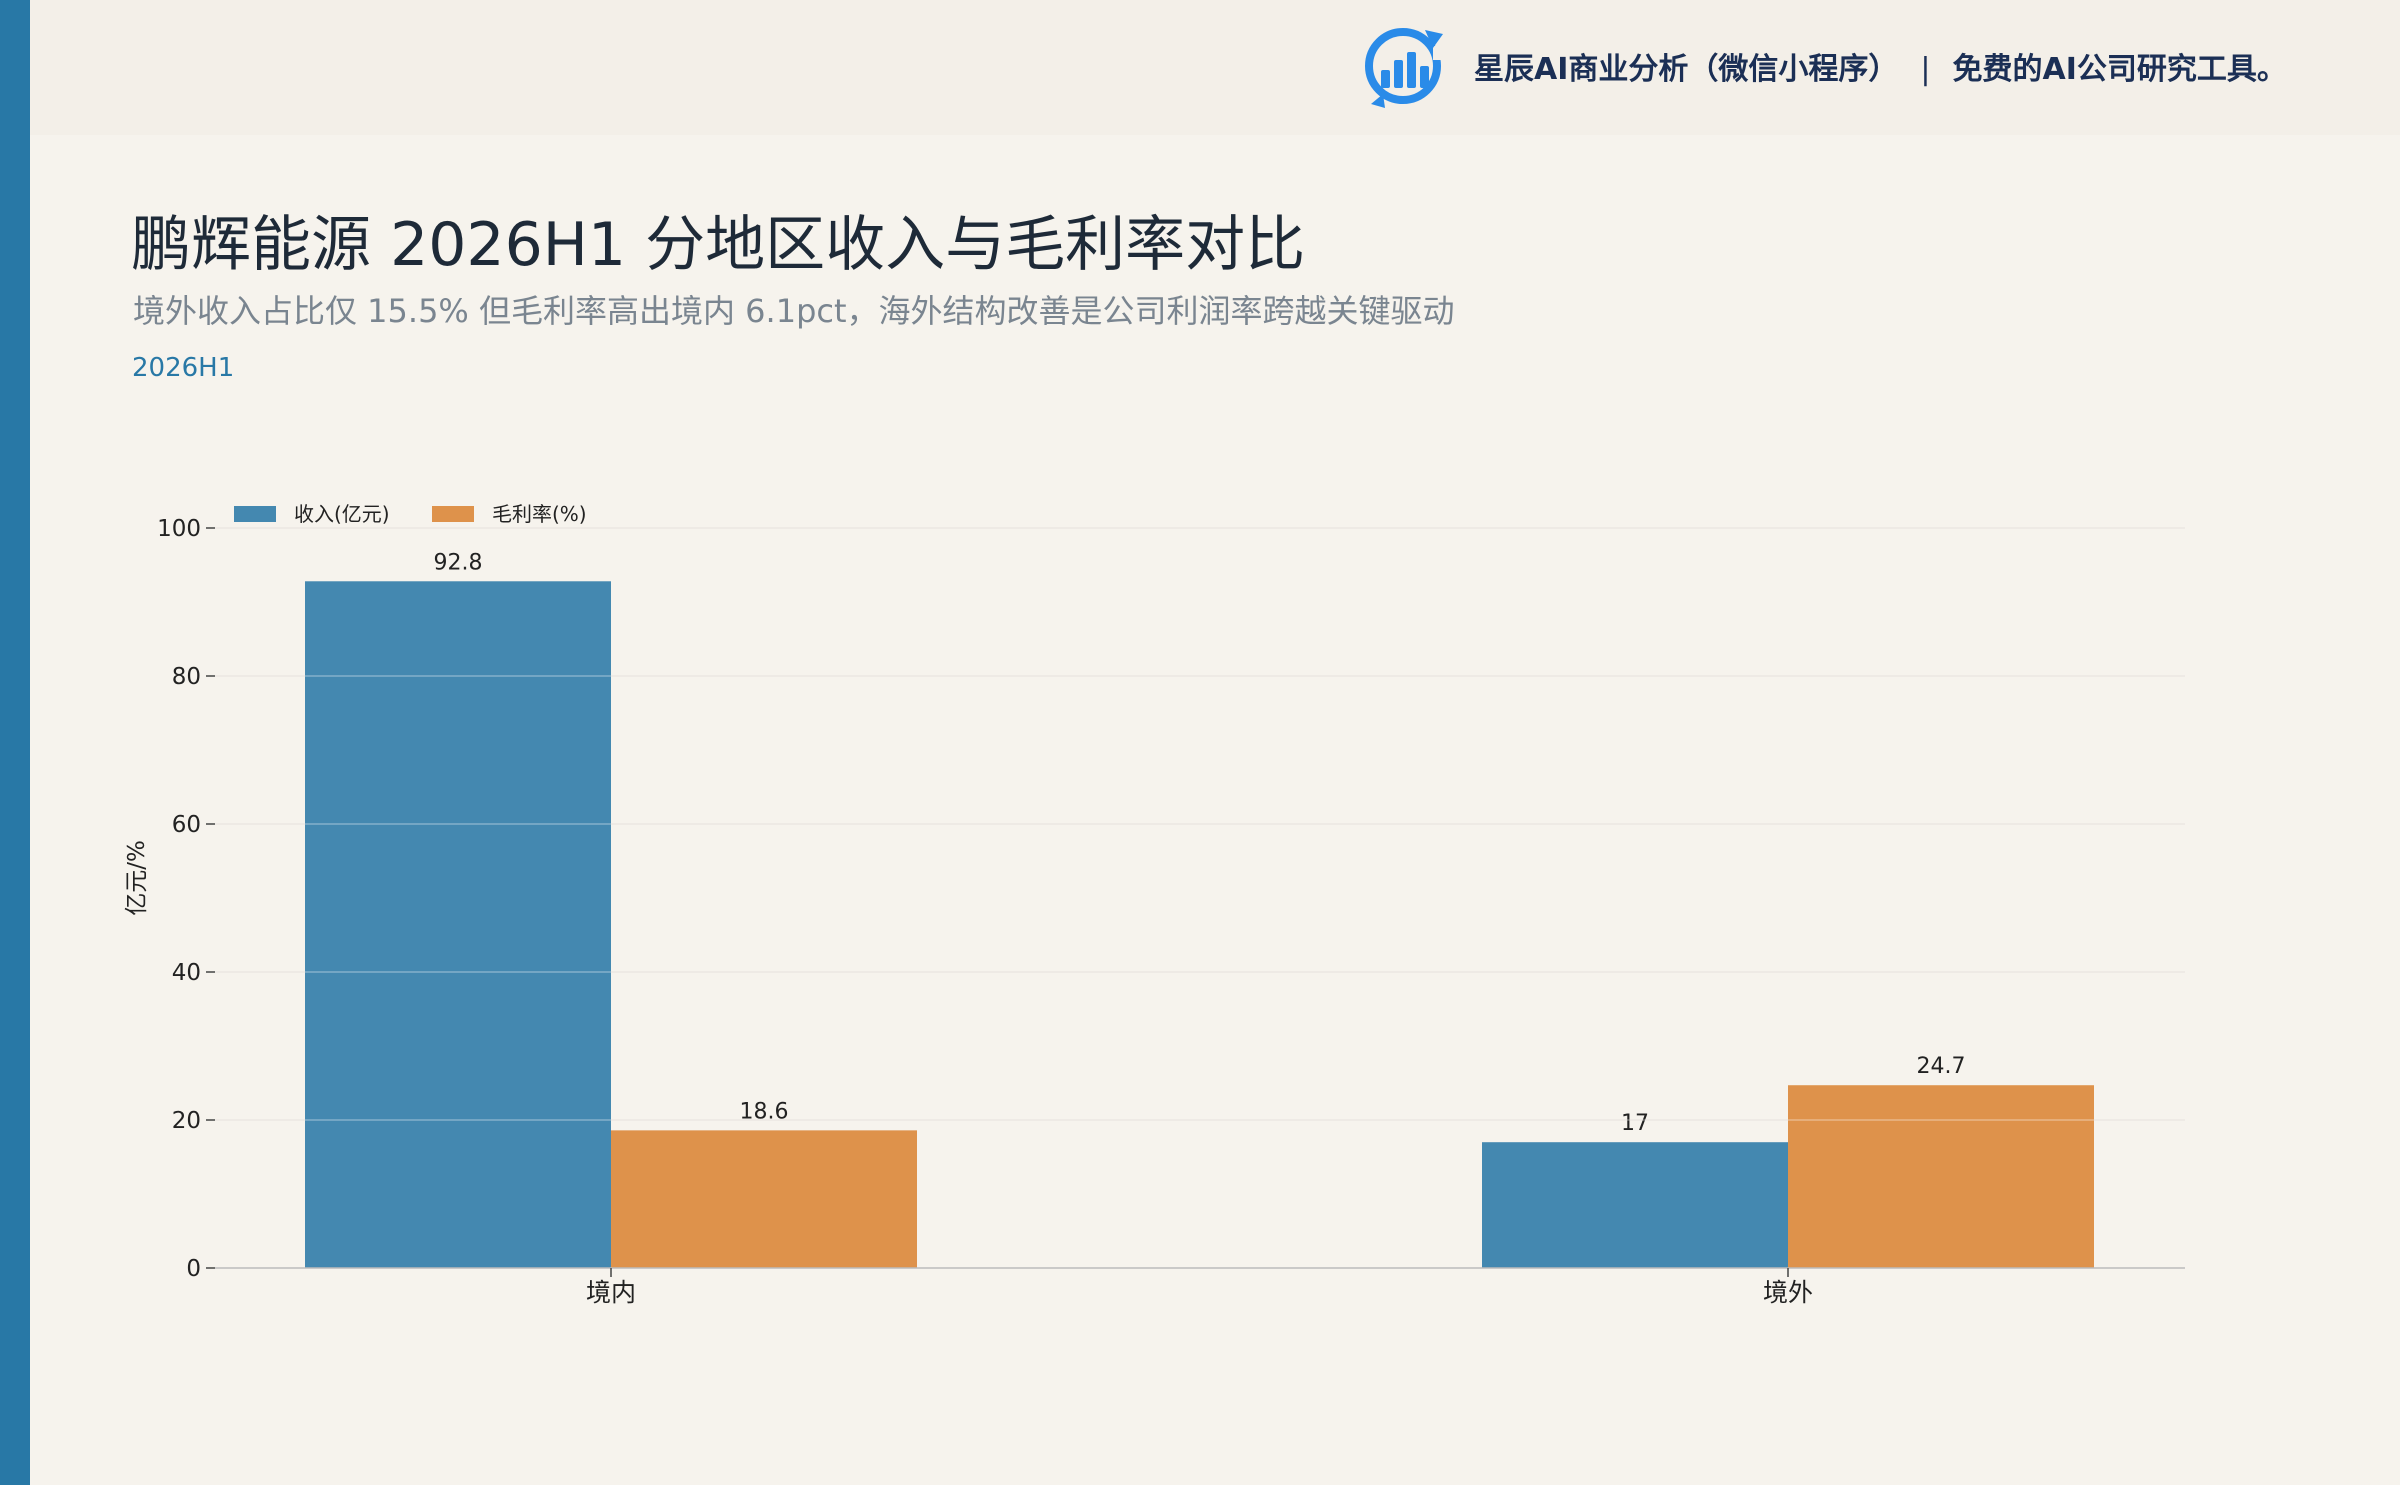 Image resolution: width=2400 pixels, height=1485 pixels. I want to click on y-tick-label: 100, so click(179, 529).